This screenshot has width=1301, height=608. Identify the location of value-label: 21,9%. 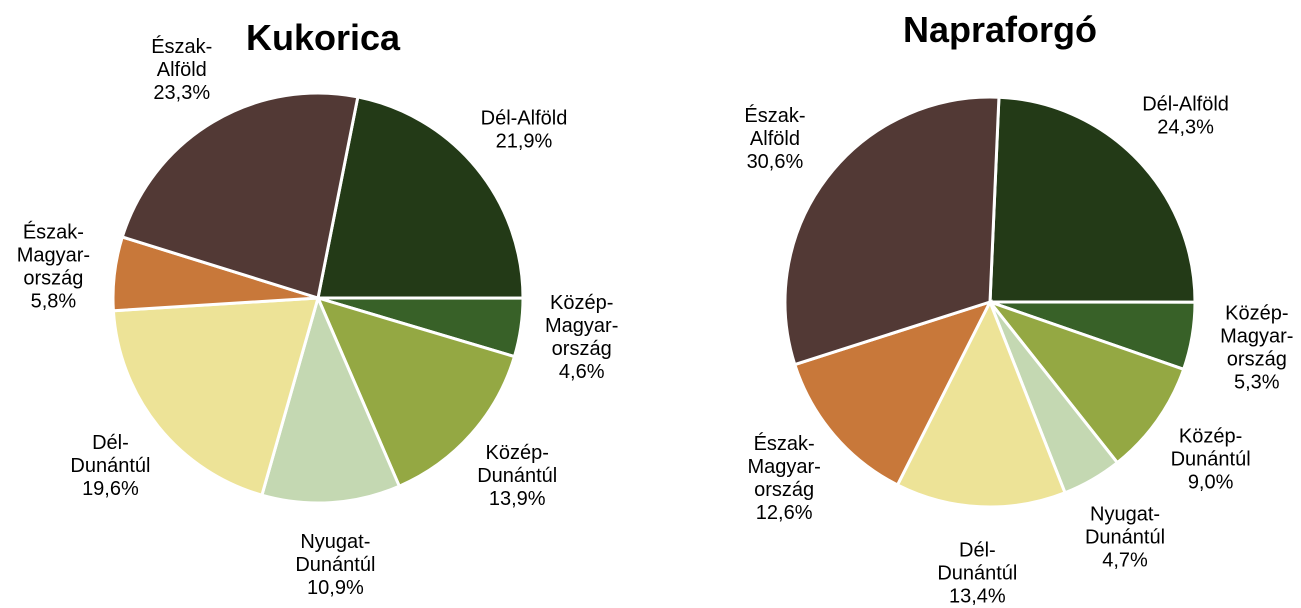
(524, 141).